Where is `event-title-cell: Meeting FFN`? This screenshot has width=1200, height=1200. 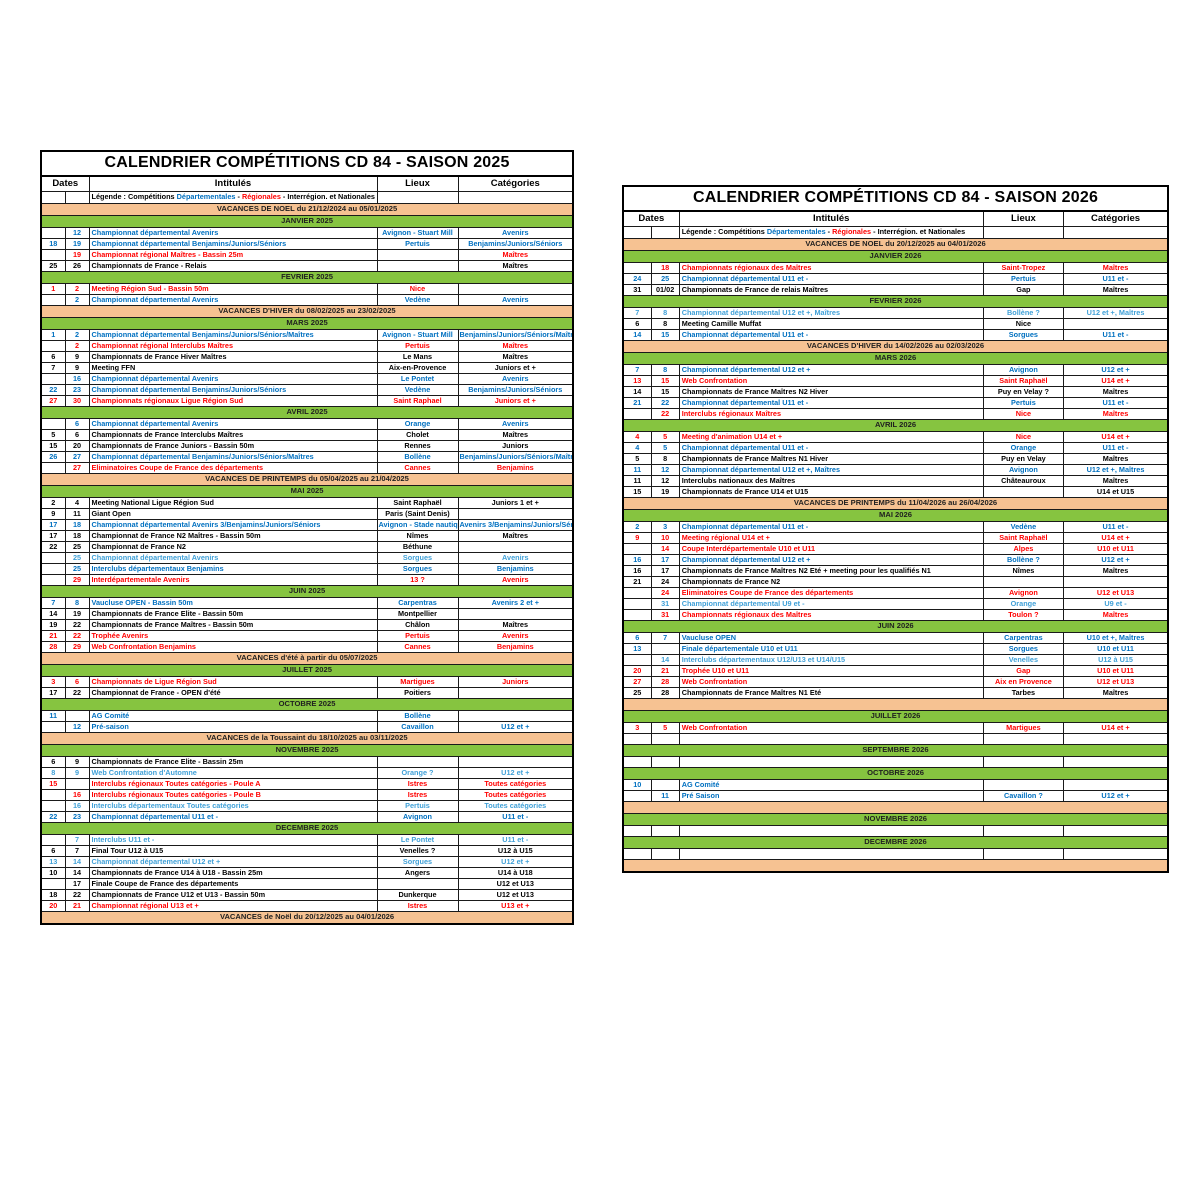
event-title-cell: Meeting FFN is located at coordinates (233, 368).